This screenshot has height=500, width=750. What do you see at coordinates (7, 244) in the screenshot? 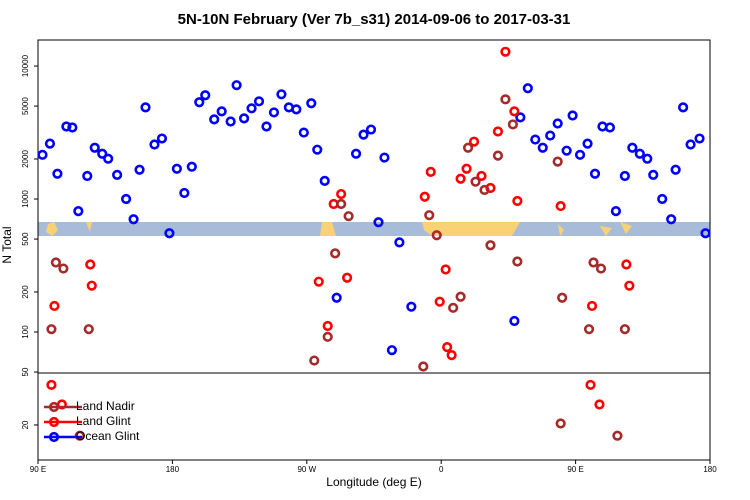
I see `y-axis-label: N Total` at bounding box center [7, 244].